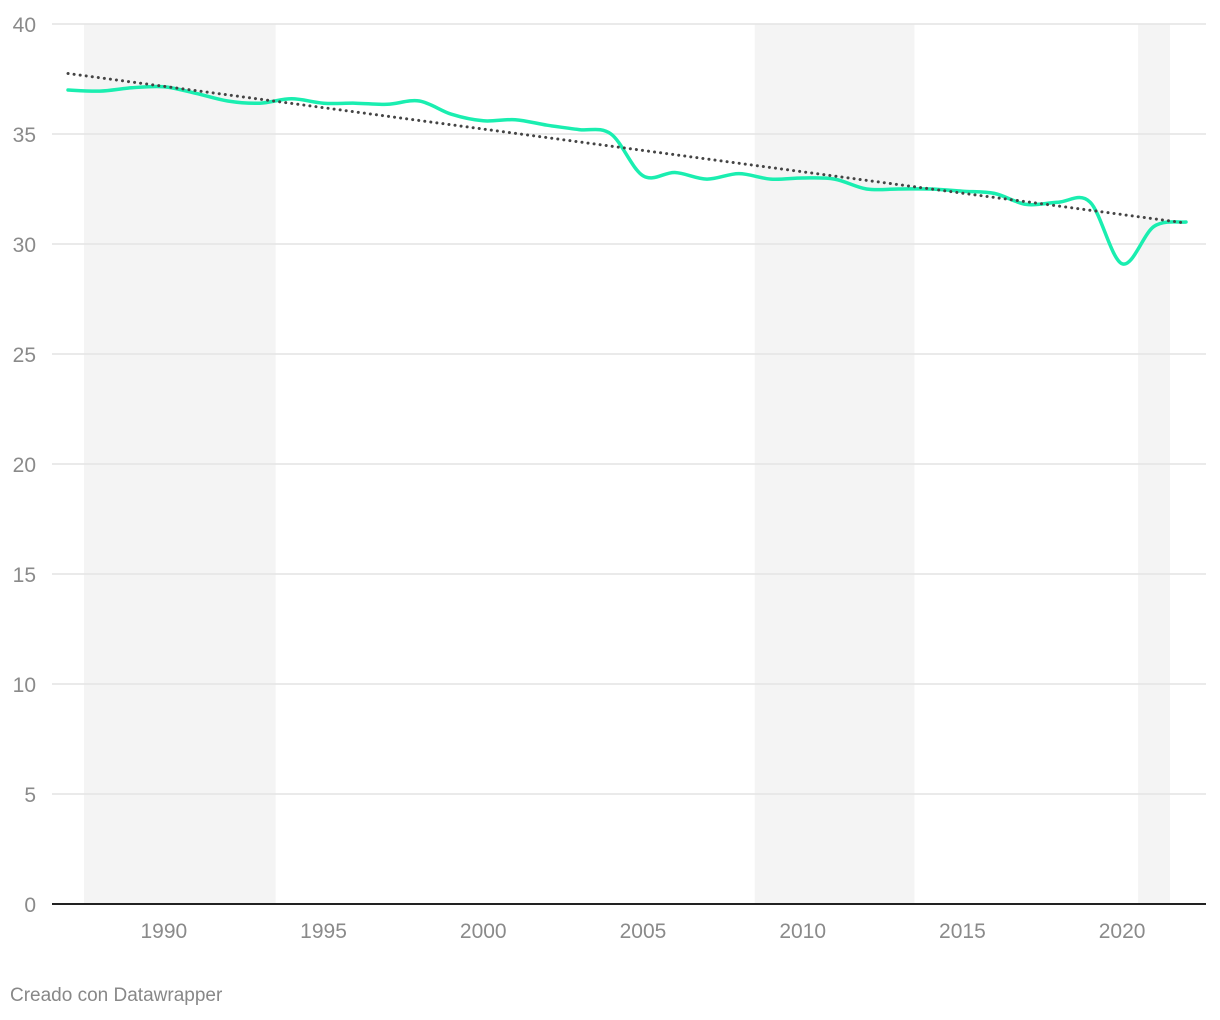 This screenshot has height=1020, width=1220. I want to click on y-tick-label-5: 5, so click(30, 795).